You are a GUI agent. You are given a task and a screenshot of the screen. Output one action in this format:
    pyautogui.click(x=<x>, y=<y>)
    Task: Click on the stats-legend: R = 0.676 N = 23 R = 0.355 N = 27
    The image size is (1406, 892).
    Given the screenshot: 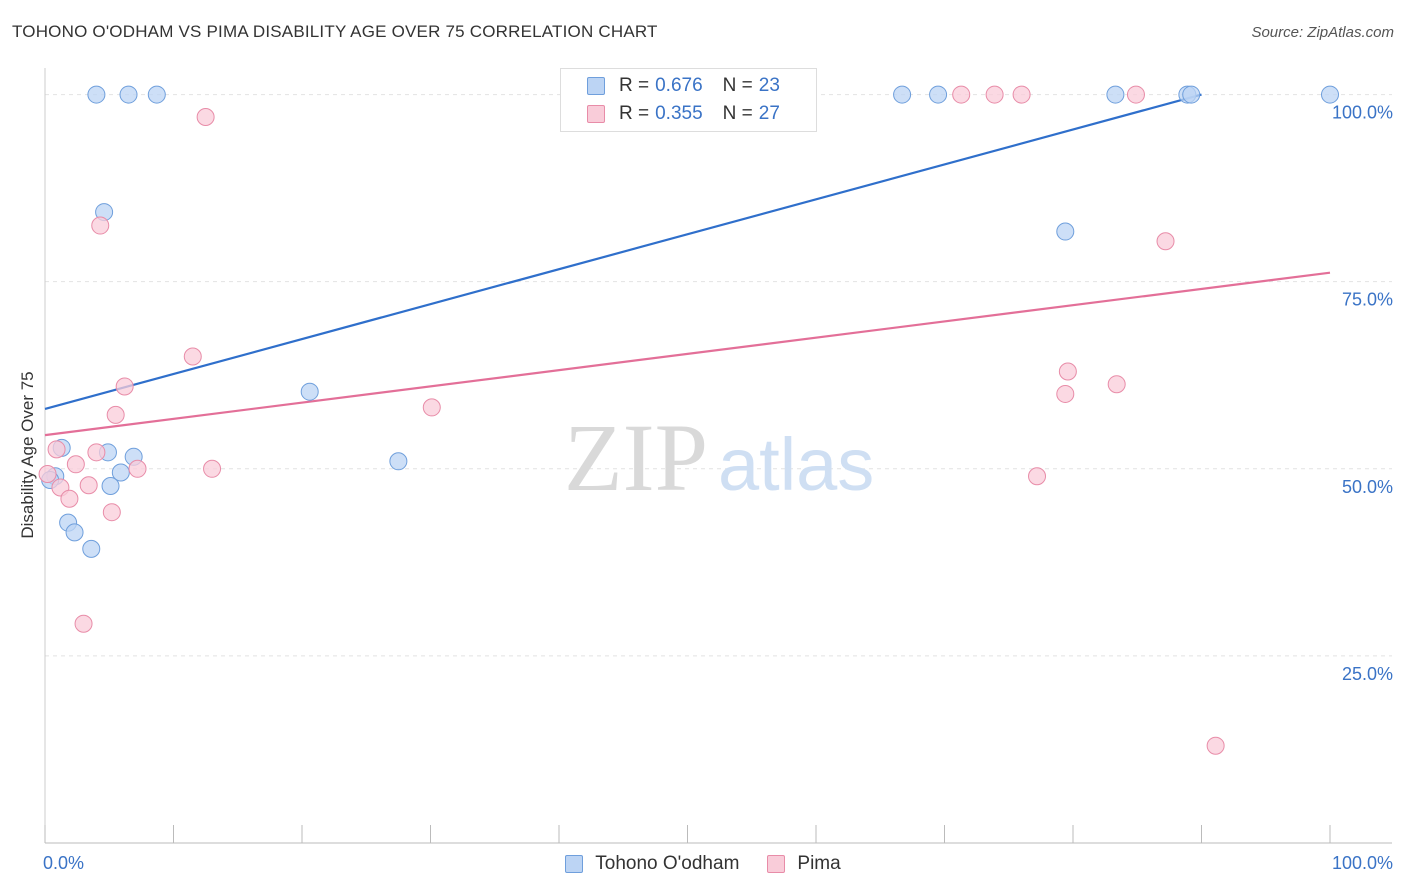 What is the action you would take?
    pyautogui.click(x=688, y=100)
    